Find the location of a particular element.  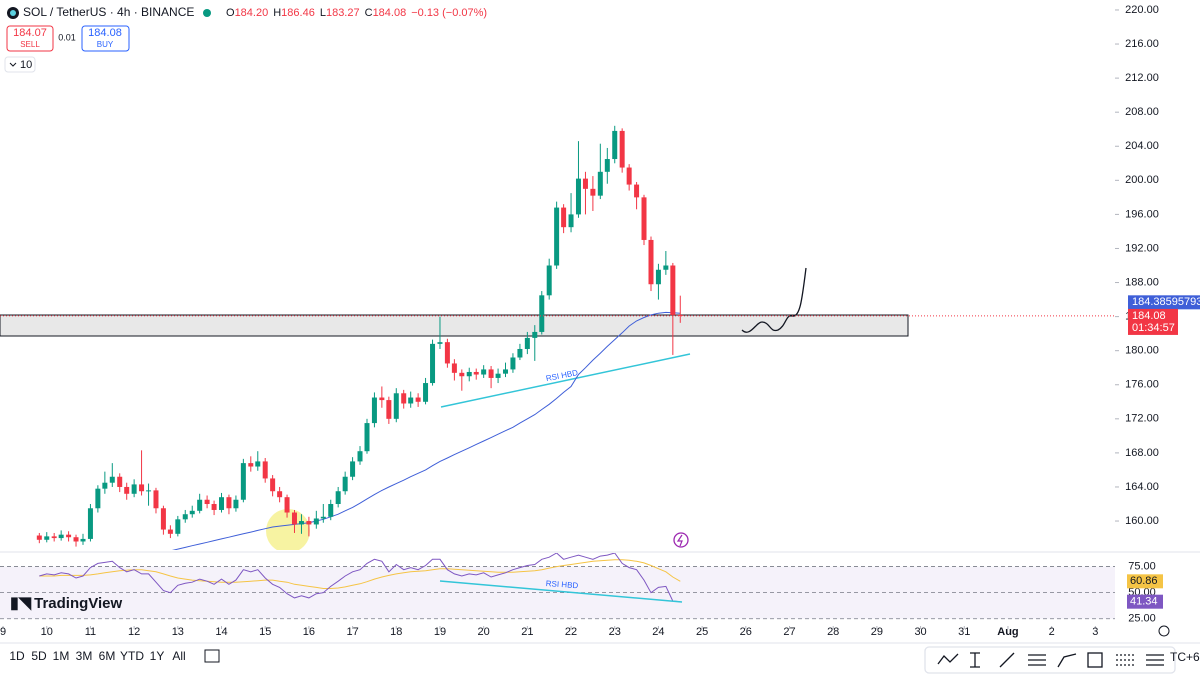

period-button: 1Y is located at coordinates (157, 656).